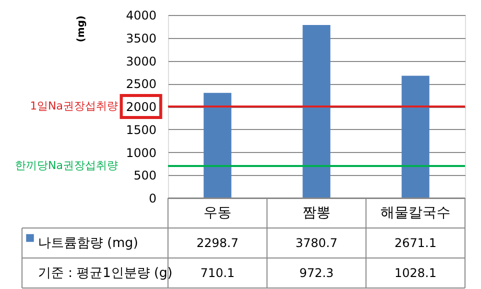 This screenshot has height=289, width=481. What do you see at coordinates (141, 129) in the screenshot?
I see `y-tick-label: 1500` at bounding box center [141, 129].